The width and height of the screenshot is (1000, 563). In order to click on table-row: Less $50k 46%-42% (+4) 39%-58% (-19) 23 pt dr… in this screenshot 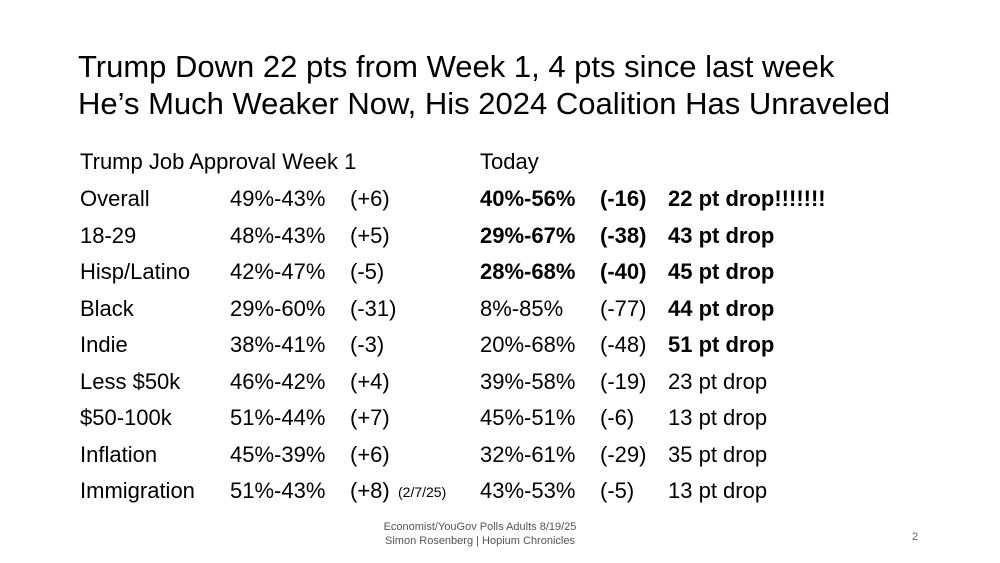, I will do `click(530, 384)`.